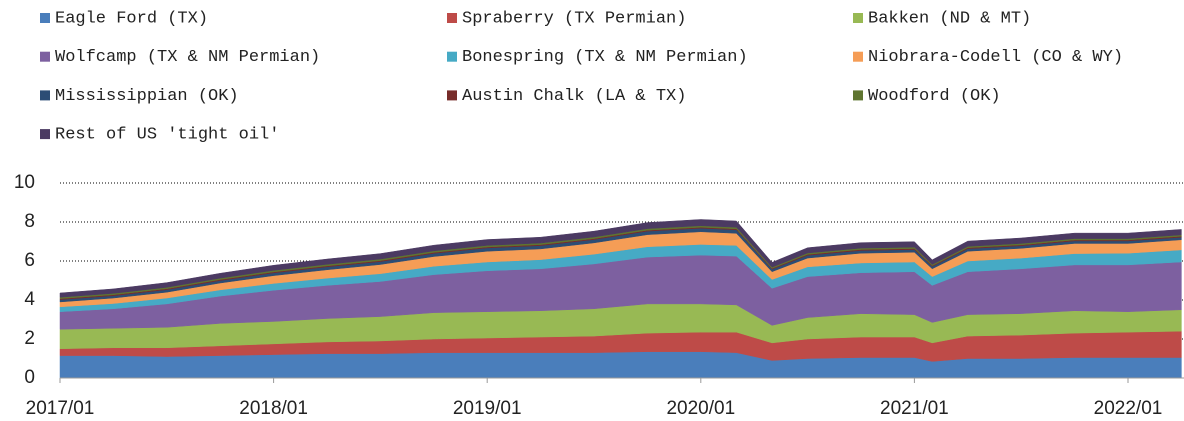  What do you see at coordinates (1128, 408) in the screenshot?
I see `x-tick-label: 2022/01` at bounding box center [1128, 408].